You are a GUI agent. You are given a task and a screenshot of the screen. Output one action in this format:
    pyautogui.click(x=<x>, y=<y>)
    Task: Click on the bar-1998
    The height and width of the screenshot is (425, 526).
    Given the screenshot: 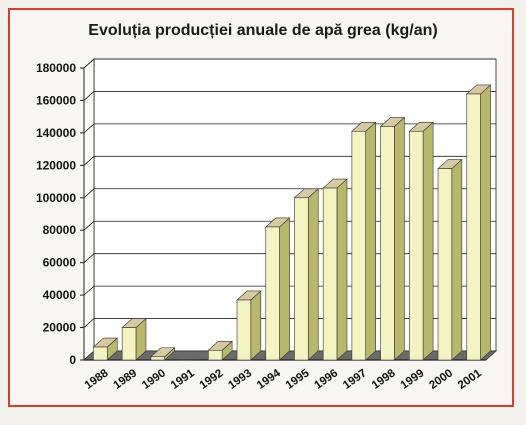 What is the action you would take?
    pyautogui.click(x=387, y=243)
    